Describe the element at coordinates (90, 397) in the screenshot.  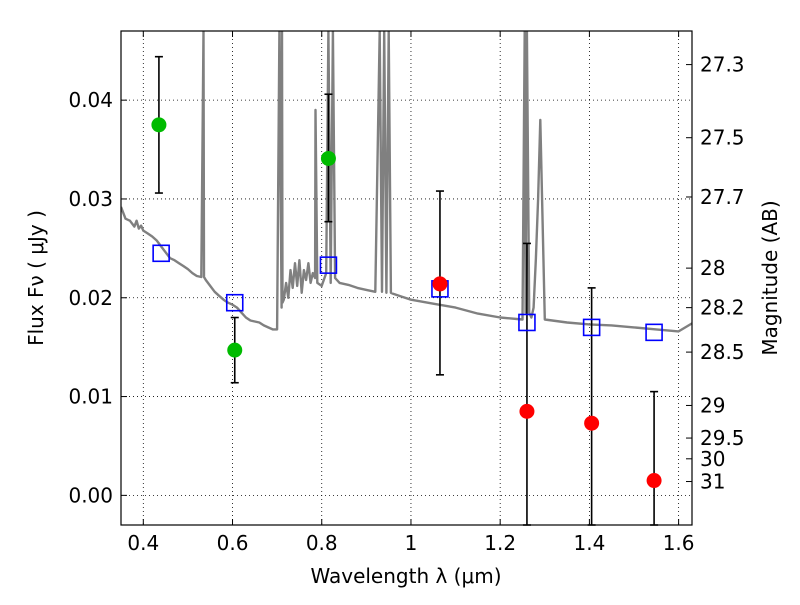
I see `y-tick-label: 0.01` at that location.